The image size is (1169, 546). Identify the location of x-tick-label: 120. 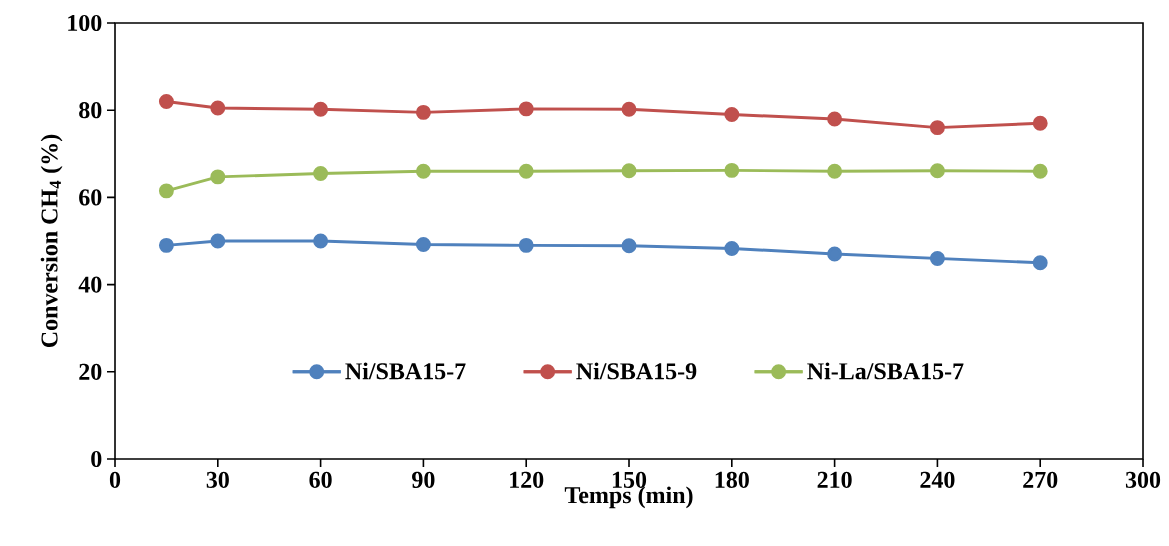
(527, 479).